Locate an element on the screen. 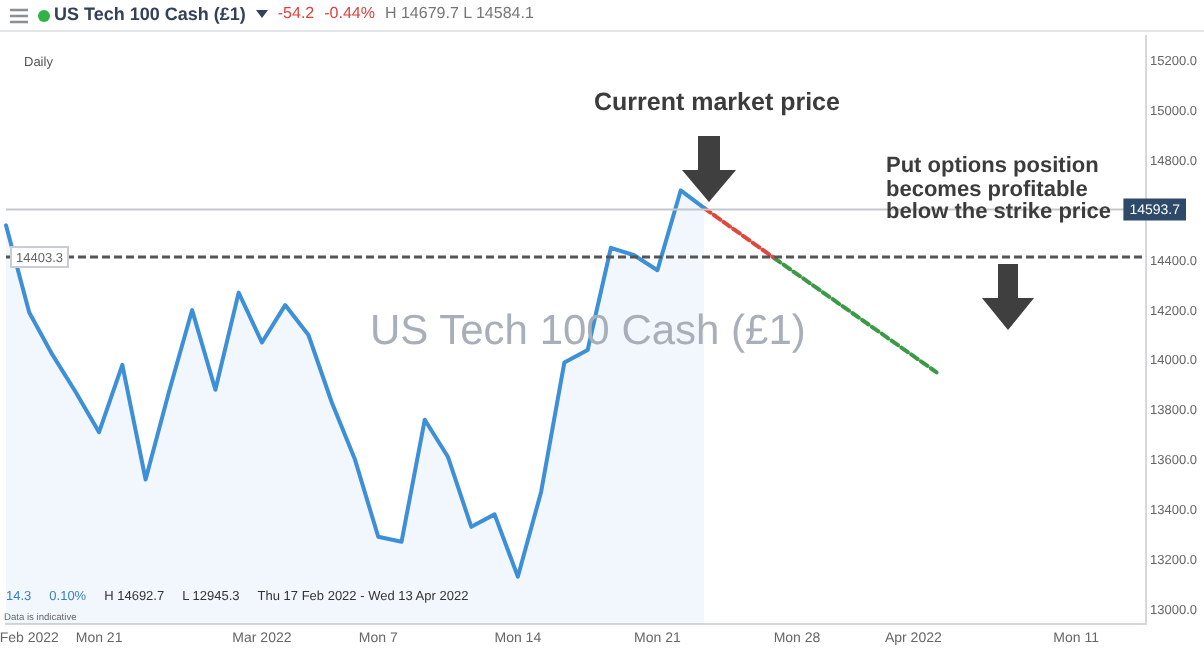 This screenshot has width=1204, height=652. annotation: Current market price is located at coordinates (717, 102).